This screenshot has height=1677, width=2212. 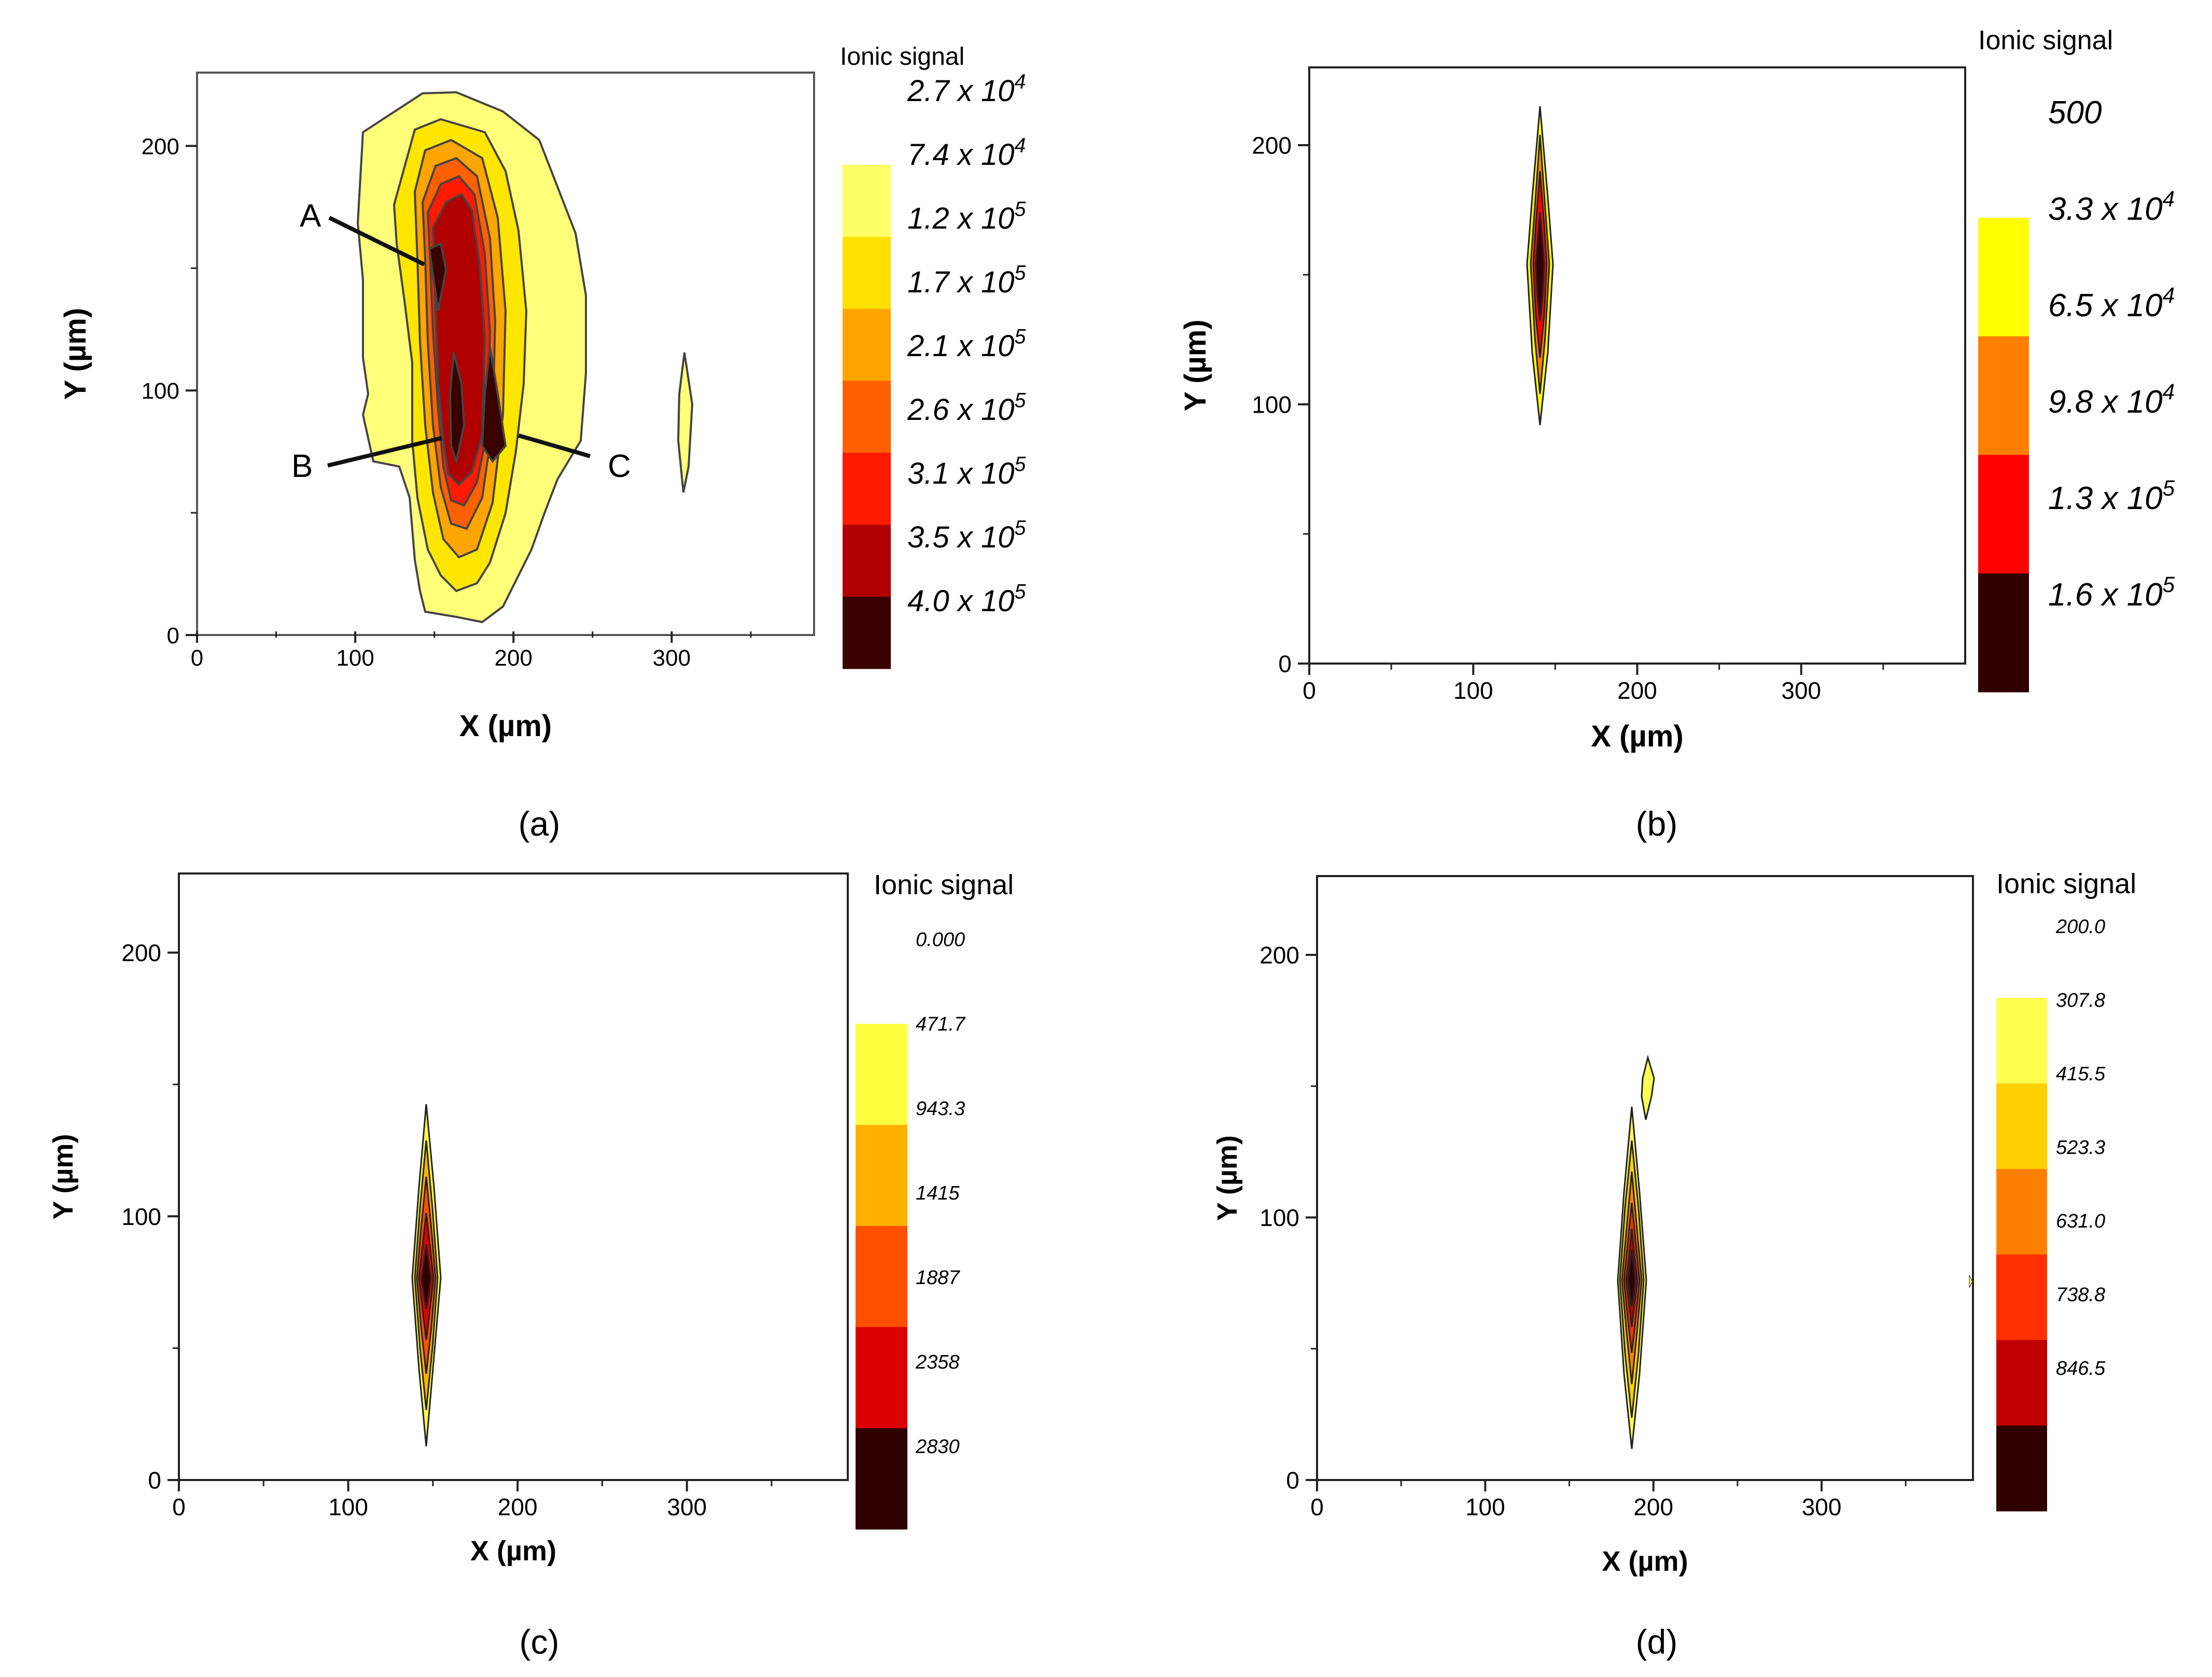 What do you see at coordinates (1653, 1506) in the screenshot?
I see `x-tick-label-d: 200` at bounding box center [1653, 1506].